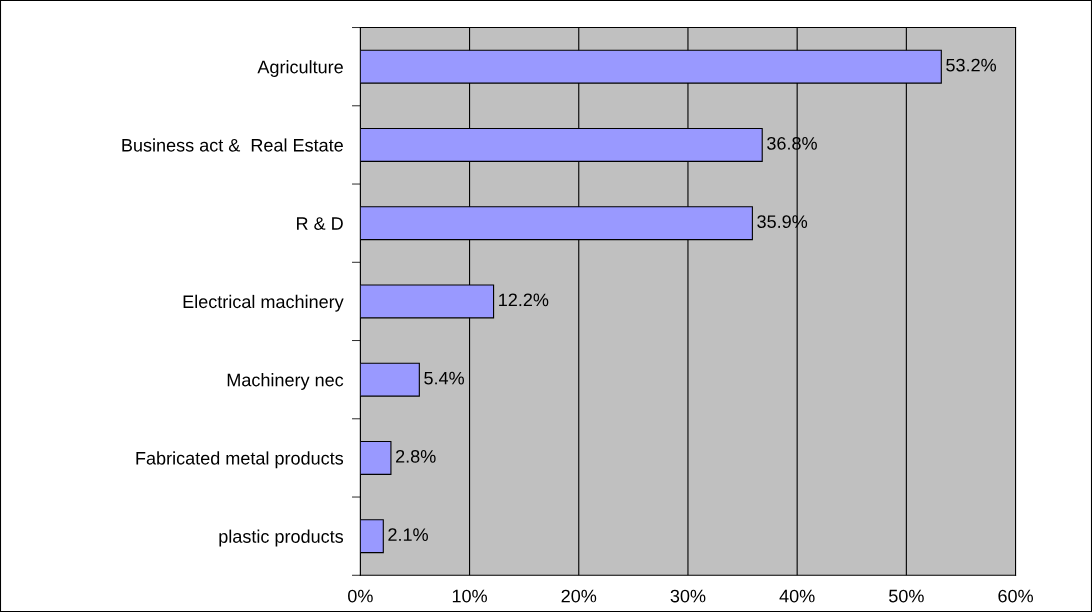  Describe the element at coordinates (232, 145) in the screenshot. I see `y-tick-label: Business act & Real Estate` at that location.